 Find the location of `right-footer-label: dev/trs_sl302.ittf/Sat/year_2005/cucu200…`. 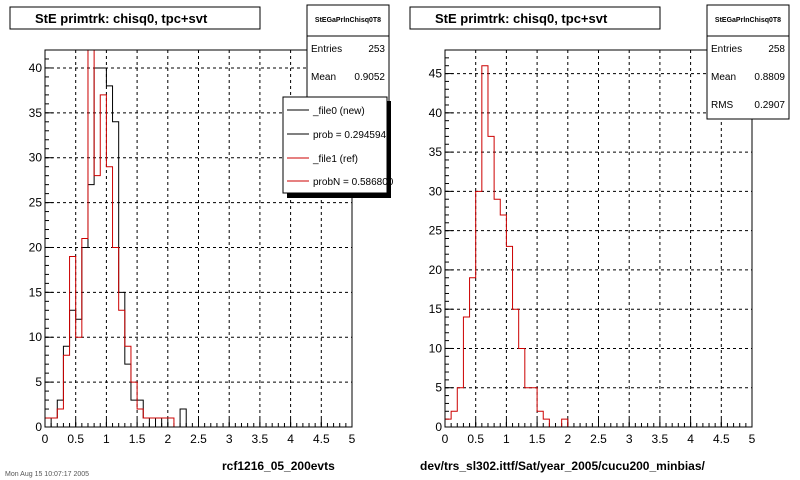

right-footer-label: dev/trs_sl302.ittf/Sat/year_2005/cucu200… is located at coordinates (562, 466).